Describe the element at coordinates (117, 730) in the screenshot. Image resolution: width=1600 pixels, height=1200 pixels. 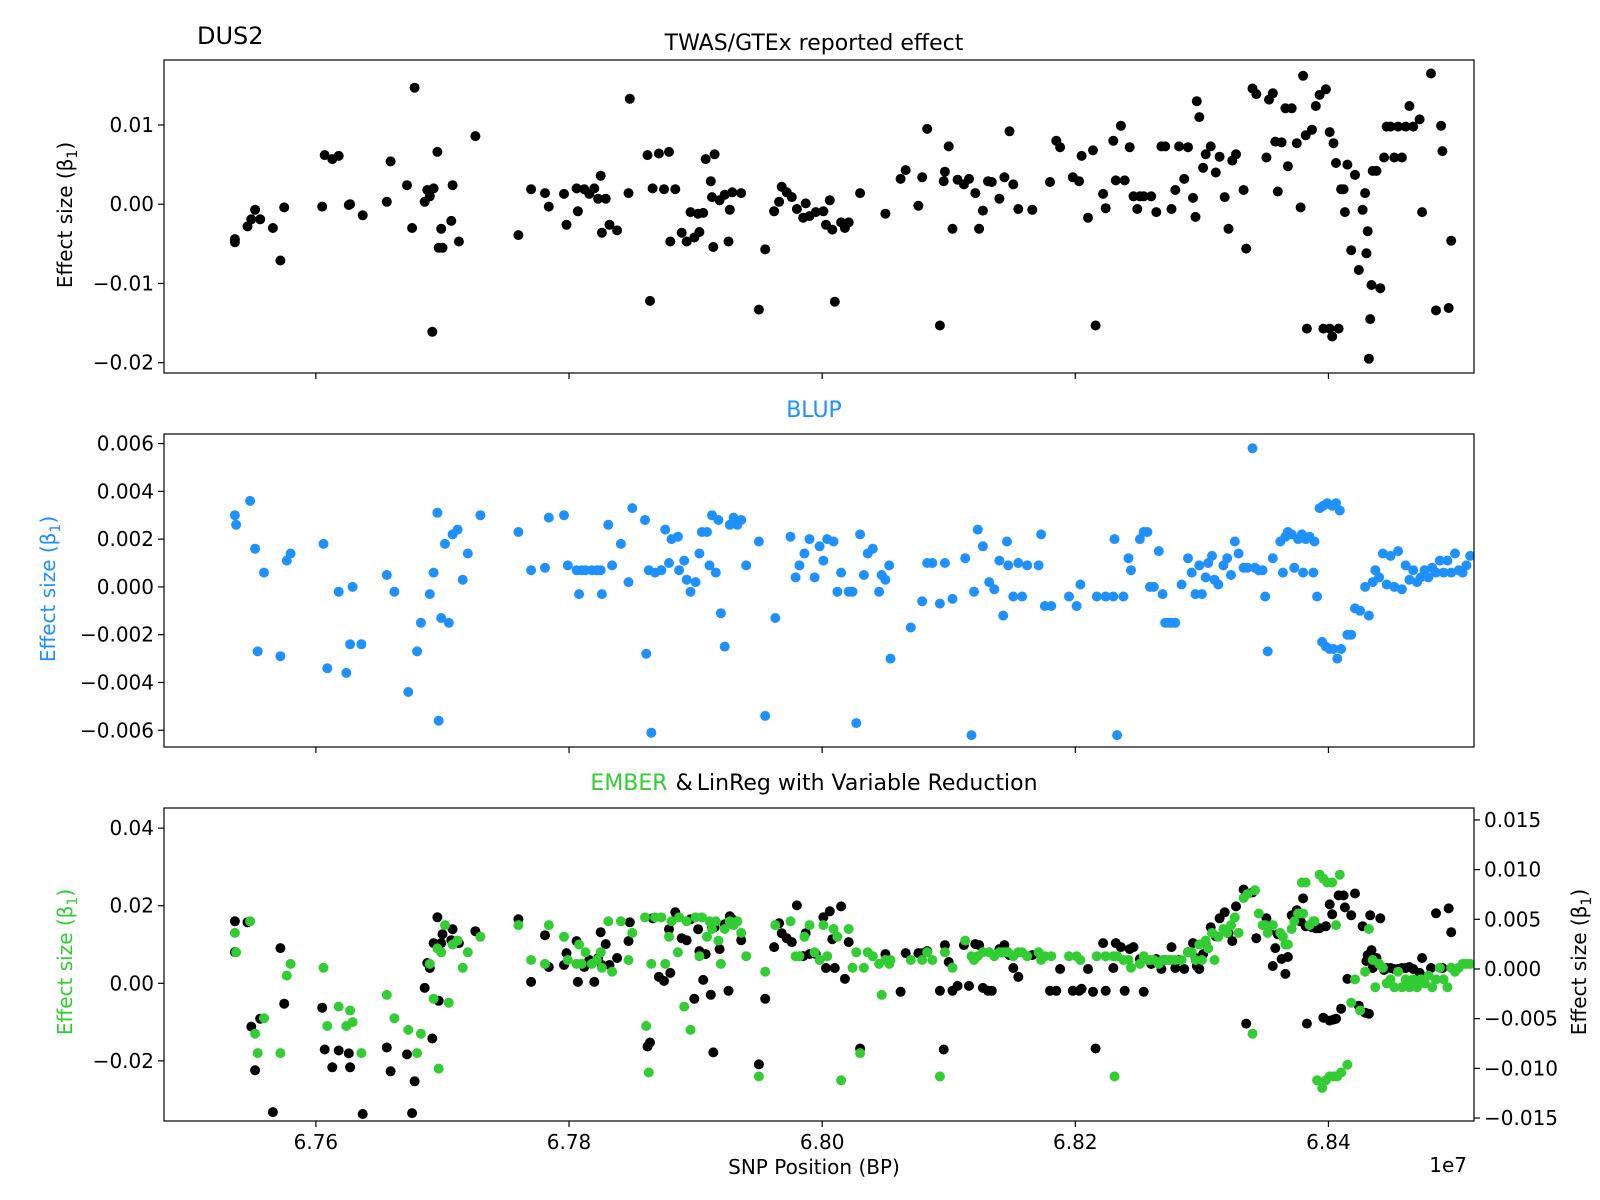
I see `y-tick-label: −0.006` at that location.